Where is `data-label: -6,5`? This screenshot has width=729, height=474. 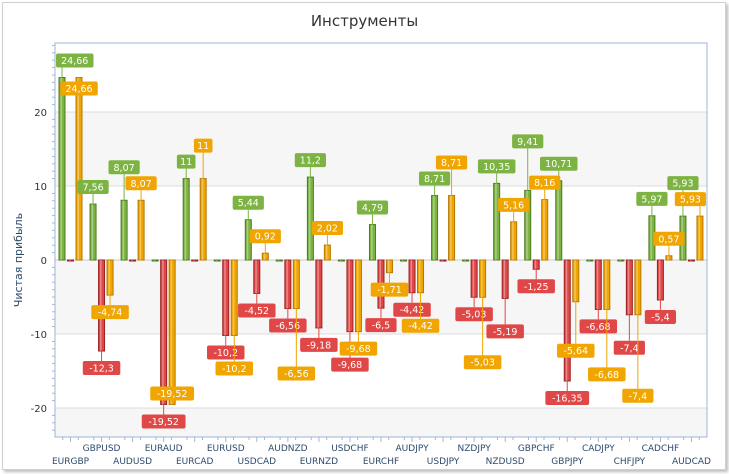 data-label: -6,5 is located at coordinates (381, 326).